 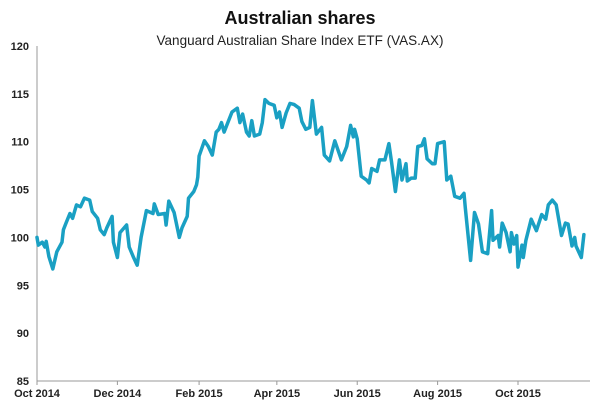 What do you see at coordinates (20, 143) in the screenshot?
I see `y-tick-label: 110` at bounding box center [20, 143].